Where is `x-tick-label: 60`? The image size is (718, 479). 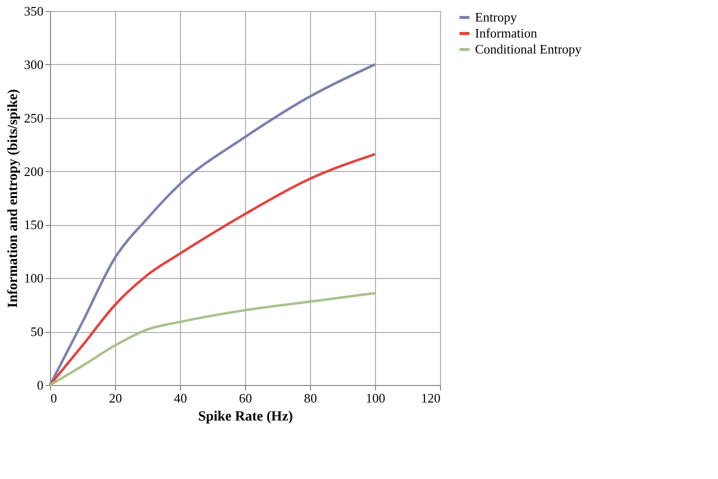 x-tick-label: 60 is located at coordinates (245, 398).